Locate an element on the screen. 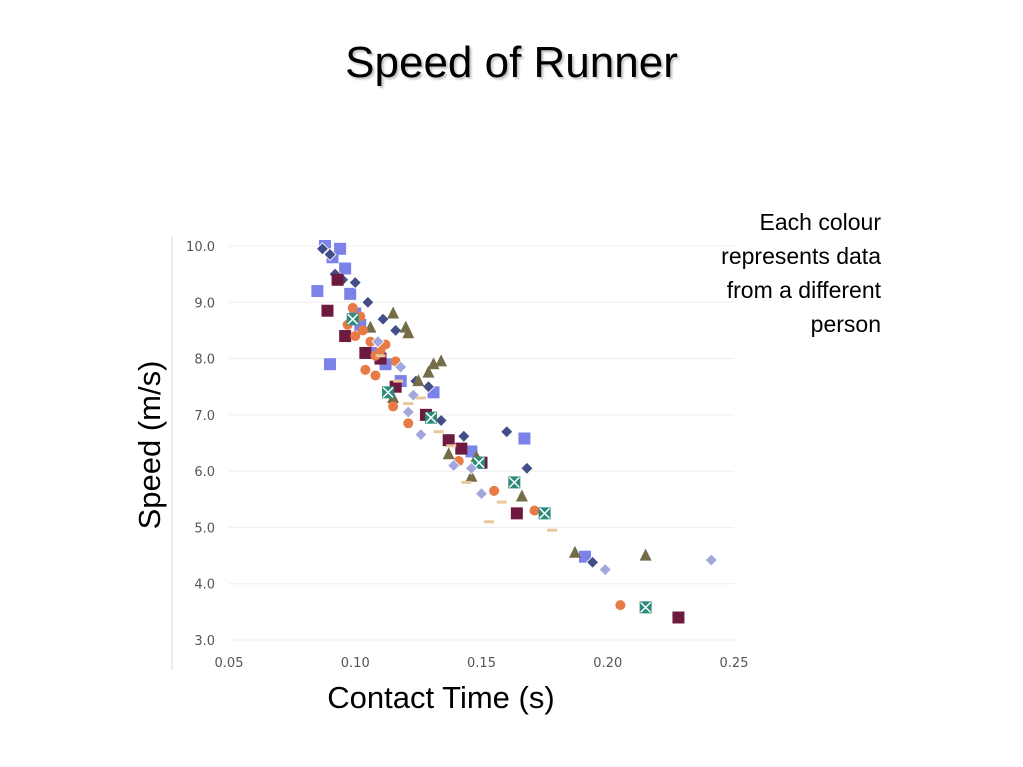 This screenshot has height=767, width=1023. x-tick-label: 0.25 is located at coordinates (734, 663).